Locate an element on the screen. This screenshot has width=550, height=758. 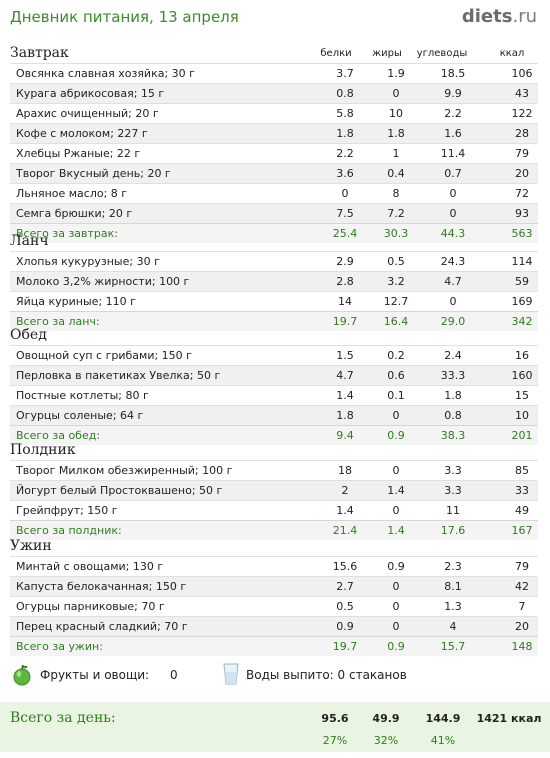
food-row-label: Перец красный сладкий; 70 г is located at coordinates (102, 626).